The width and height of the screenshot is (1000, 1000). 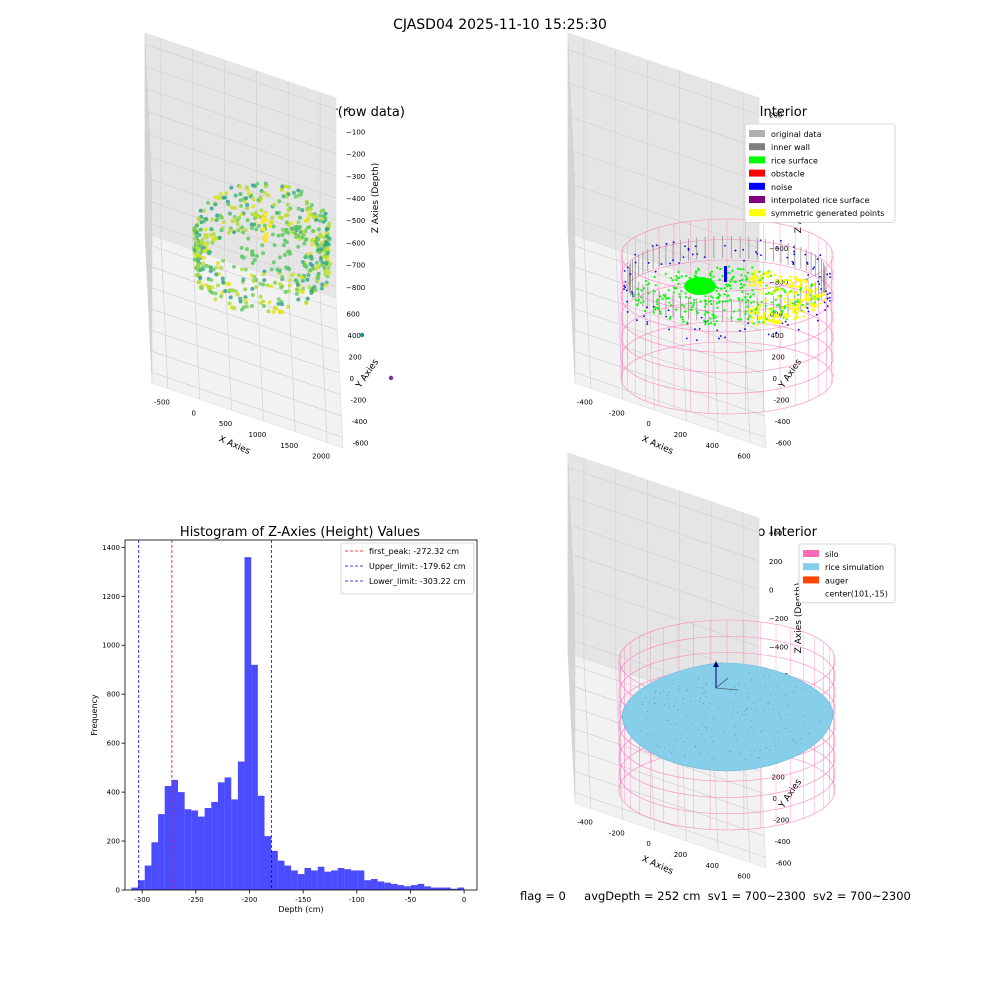 I want to click on raw-z-axis-label: Z Axies (Depth), so click(x=376, y=198).